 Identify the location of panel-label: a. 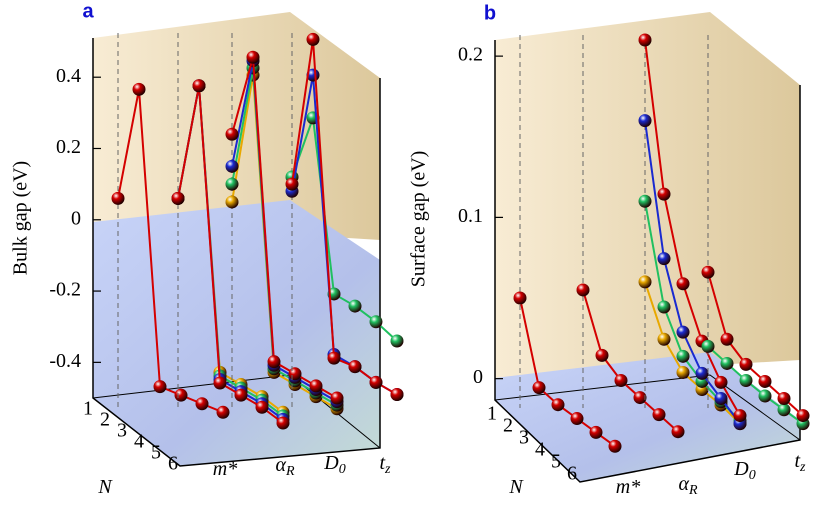
(88, 11).